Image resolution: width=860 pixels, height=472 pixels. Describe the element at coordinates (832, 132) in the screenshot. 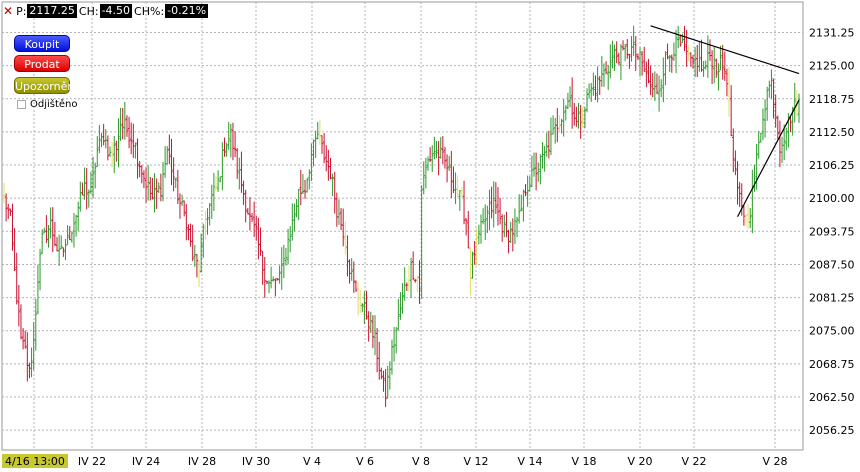

I see `y-tick-label: 2112.50` at that location.